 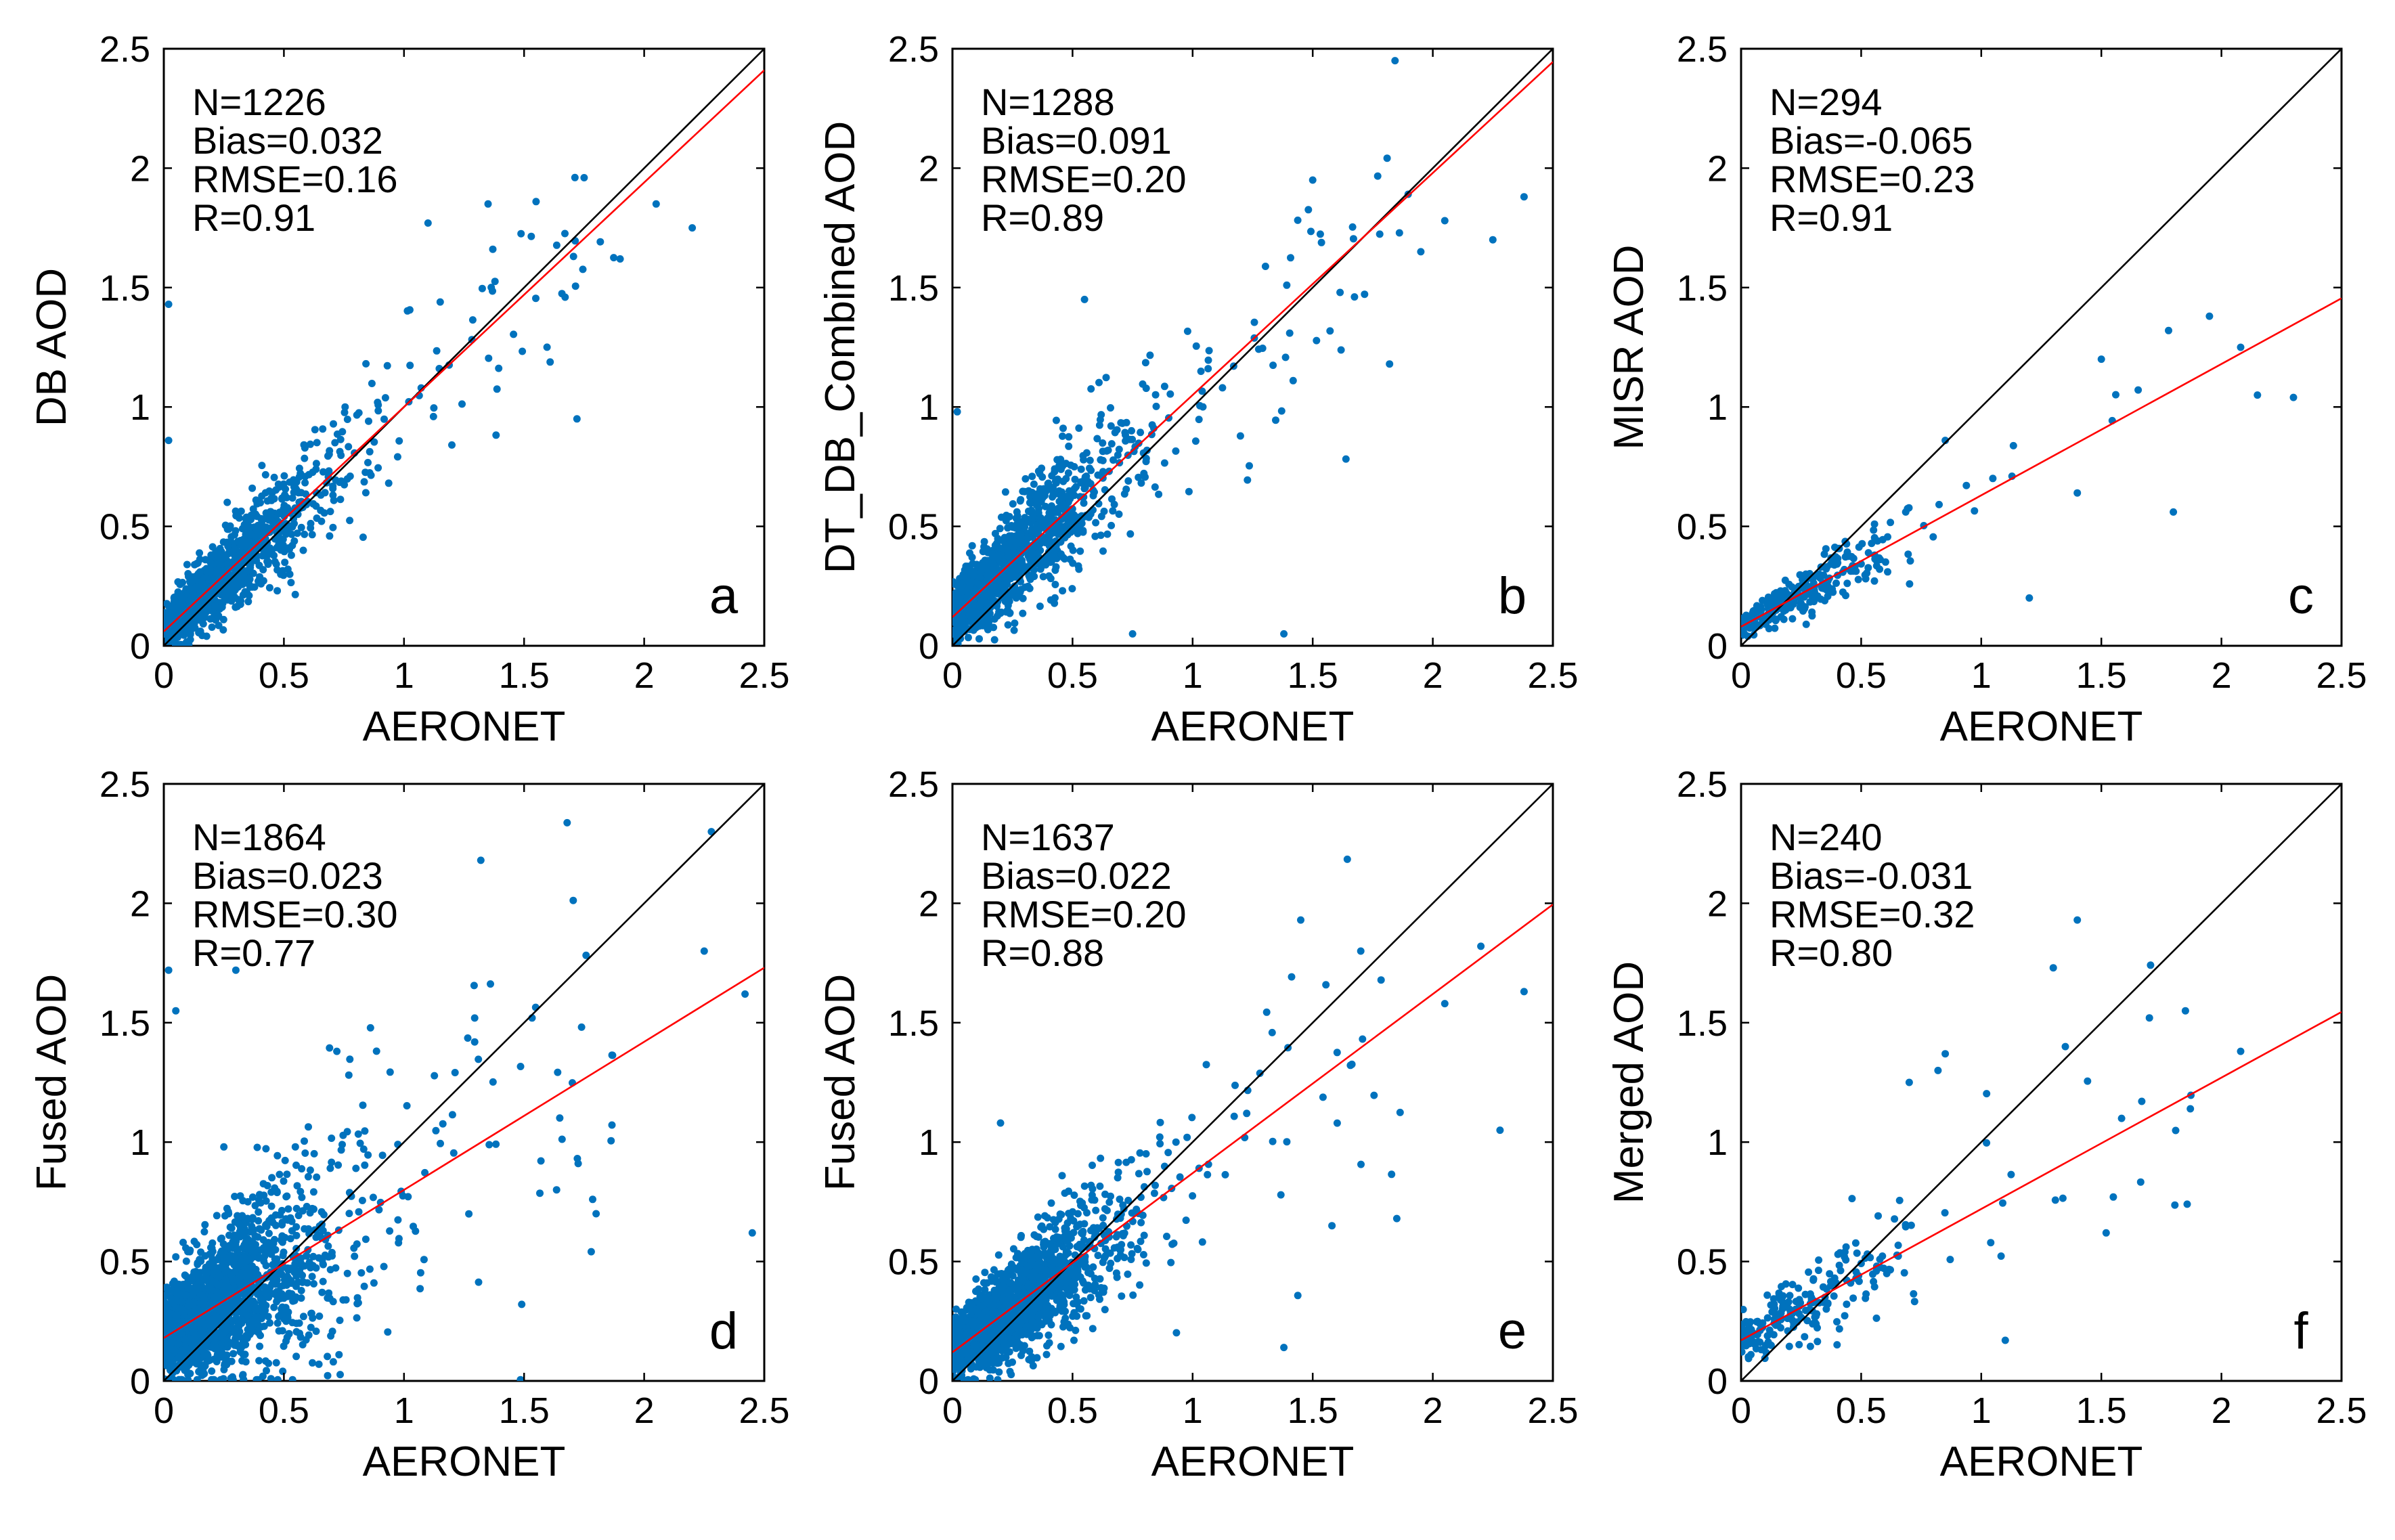 I want to click on chart-a-xtick-label: 1, so click(x=404, y=675).